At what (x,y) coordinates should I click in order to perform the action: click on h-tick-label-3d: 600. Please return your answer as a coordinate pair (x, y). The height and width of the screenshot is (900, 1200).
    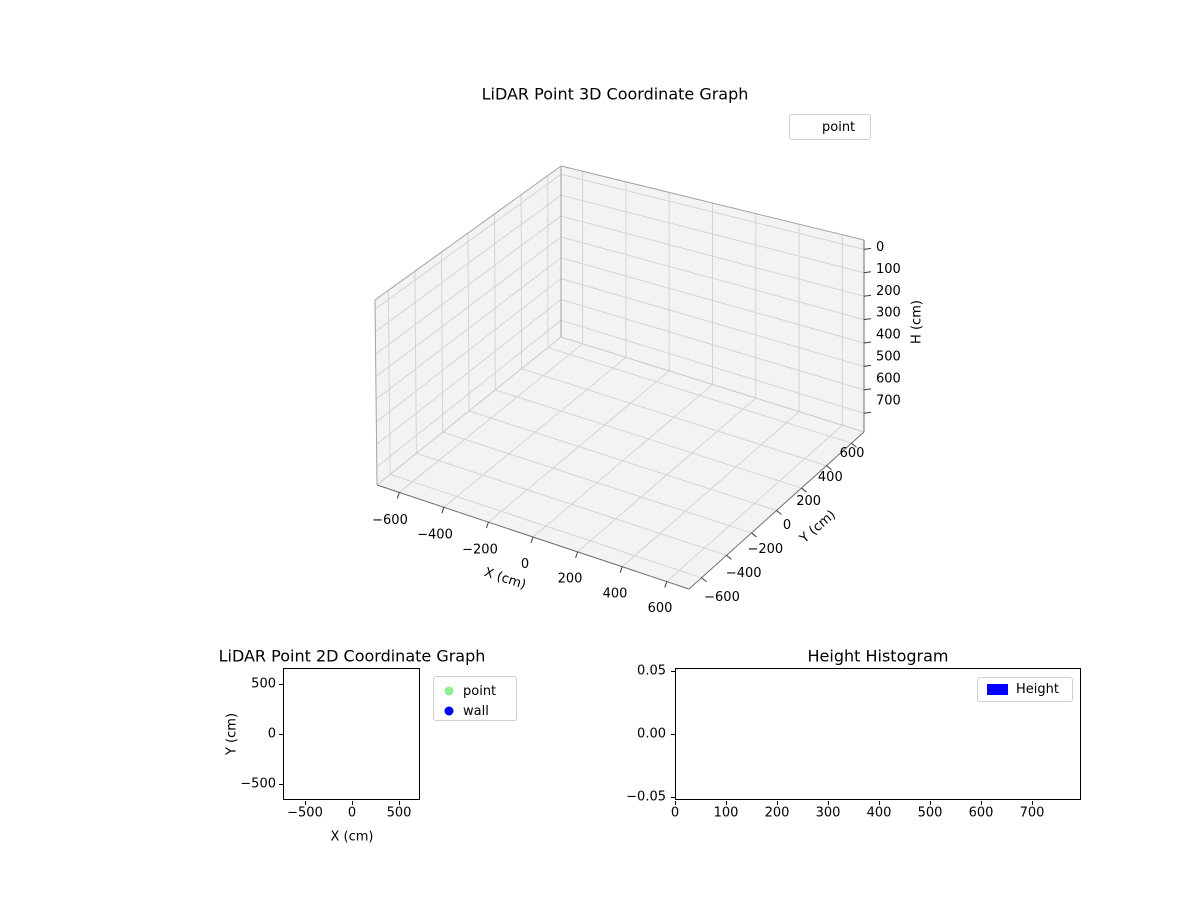
    Looking at the image, I should click on (888, 378).